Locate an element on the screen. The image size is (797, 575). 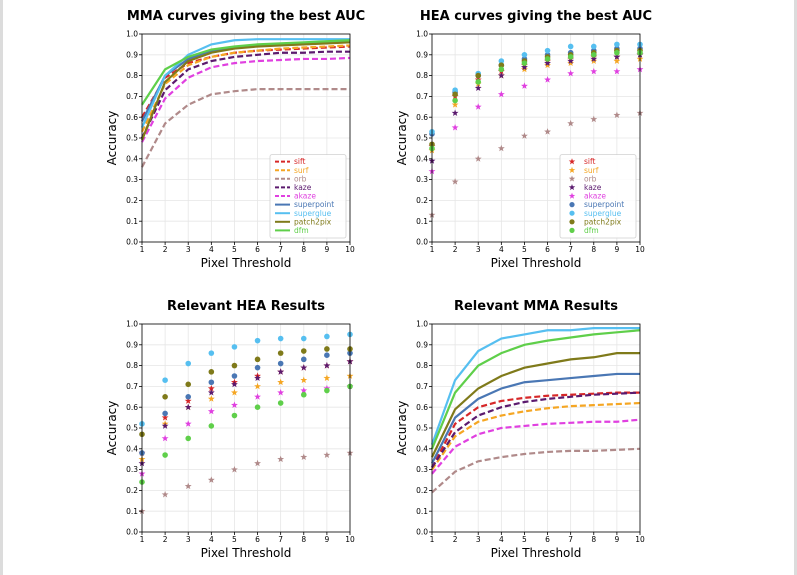
series-patch2pix is located at coordinates (245, 91).